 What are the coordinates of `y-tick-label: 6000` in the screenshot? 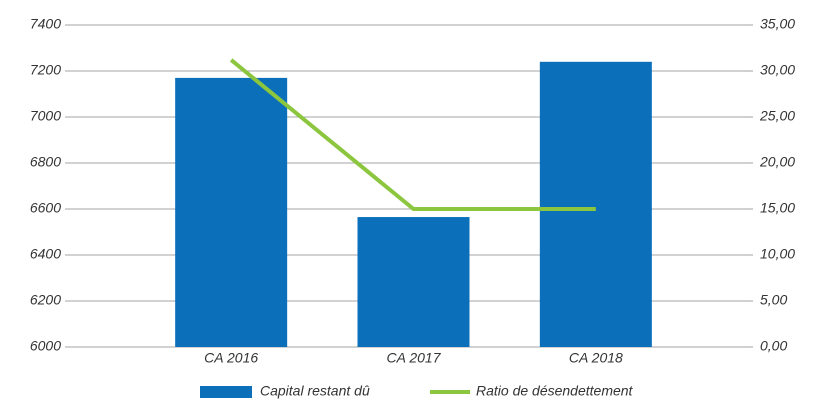 It's located at (45, 346).